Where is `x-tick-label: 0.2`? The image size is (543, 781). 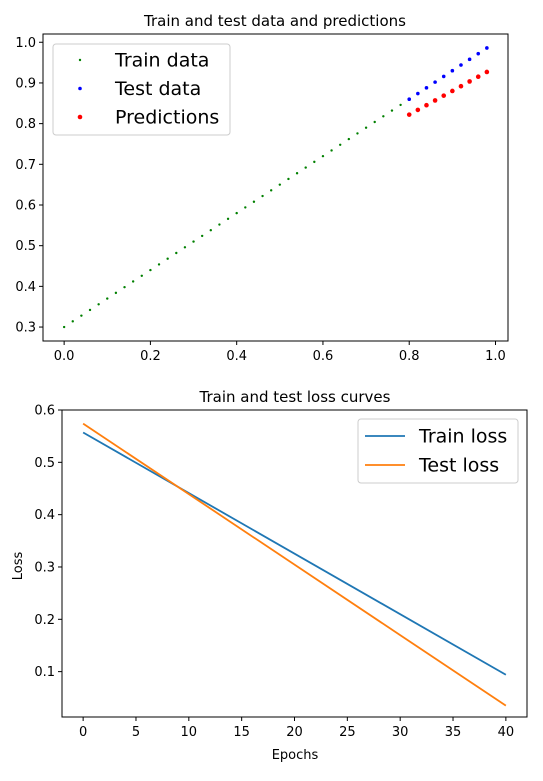
x-tick-label: 0.2 is located at coordinates (150, 356).